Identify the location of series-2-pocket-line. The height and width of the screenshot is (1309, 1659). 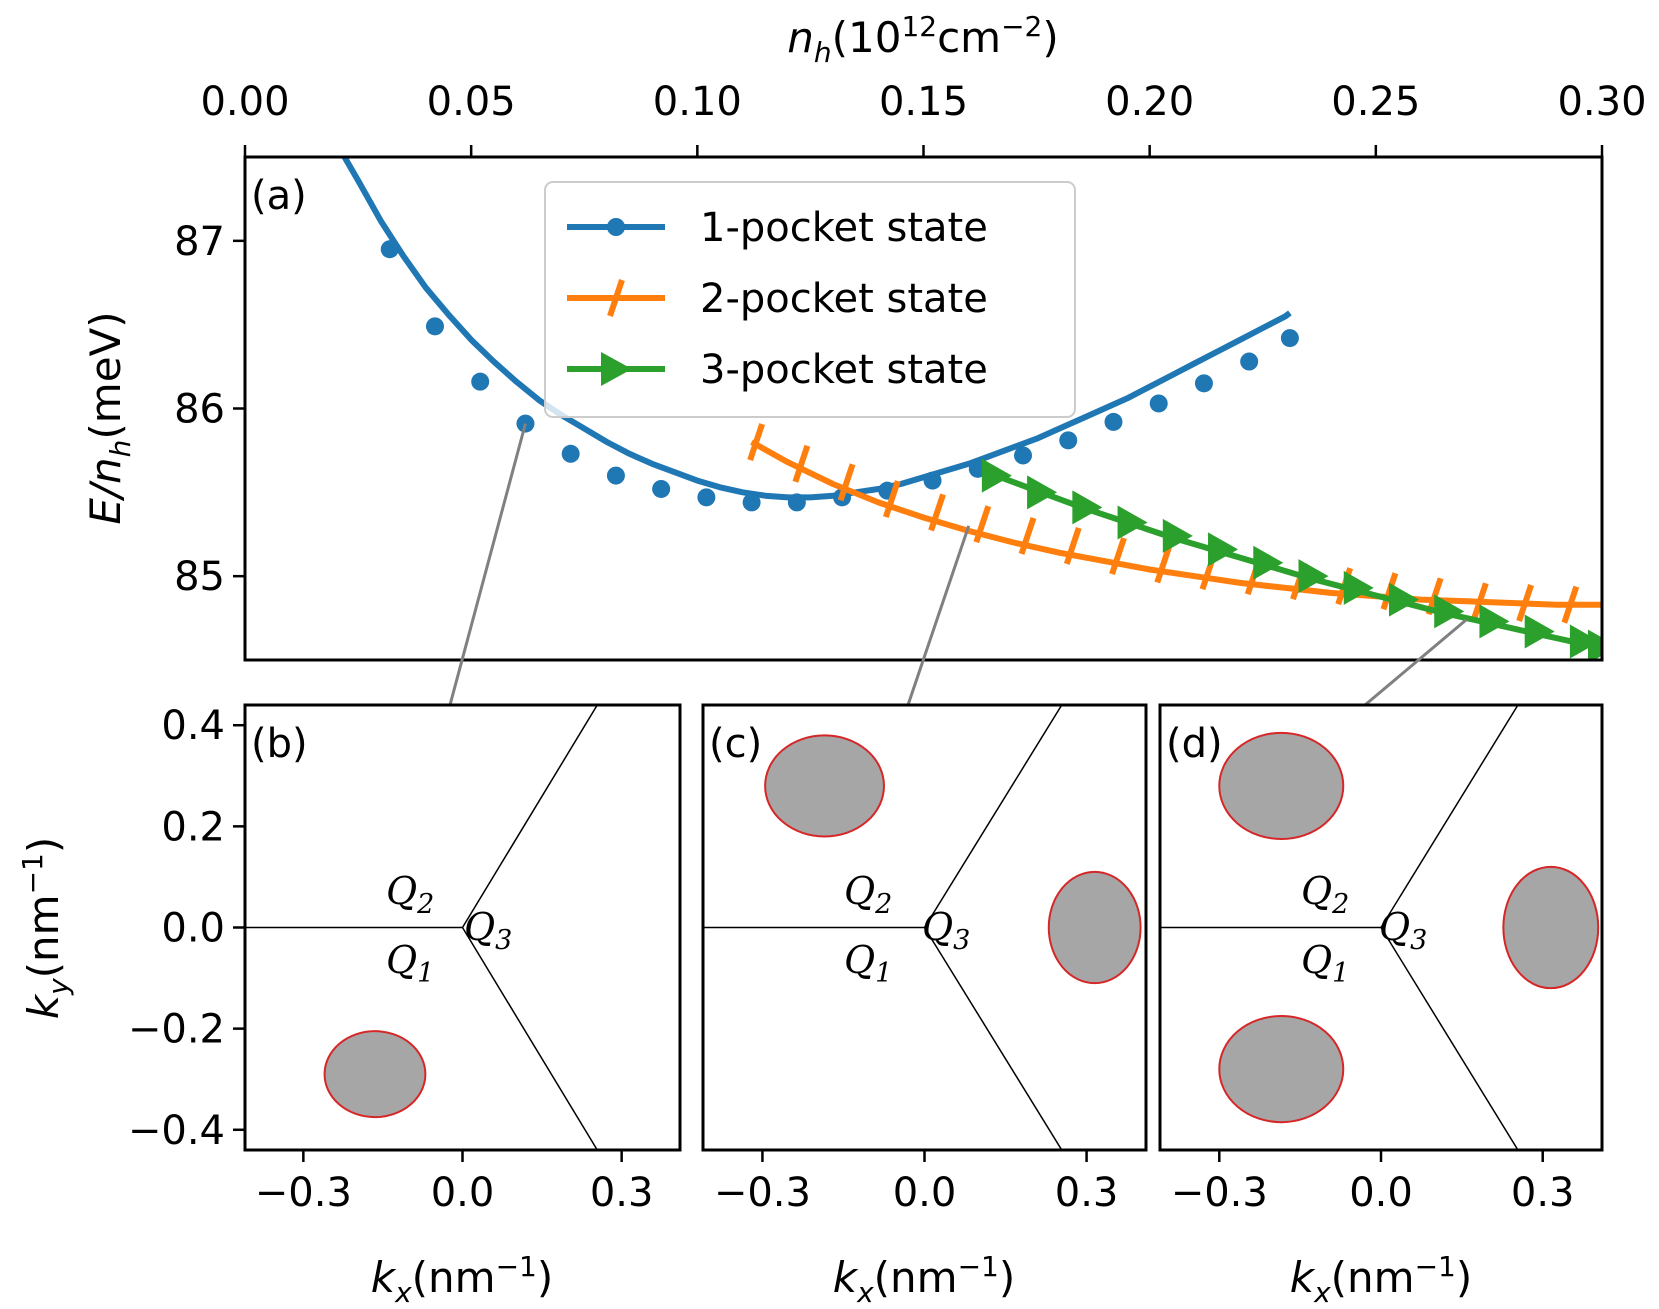
(1176, 523).